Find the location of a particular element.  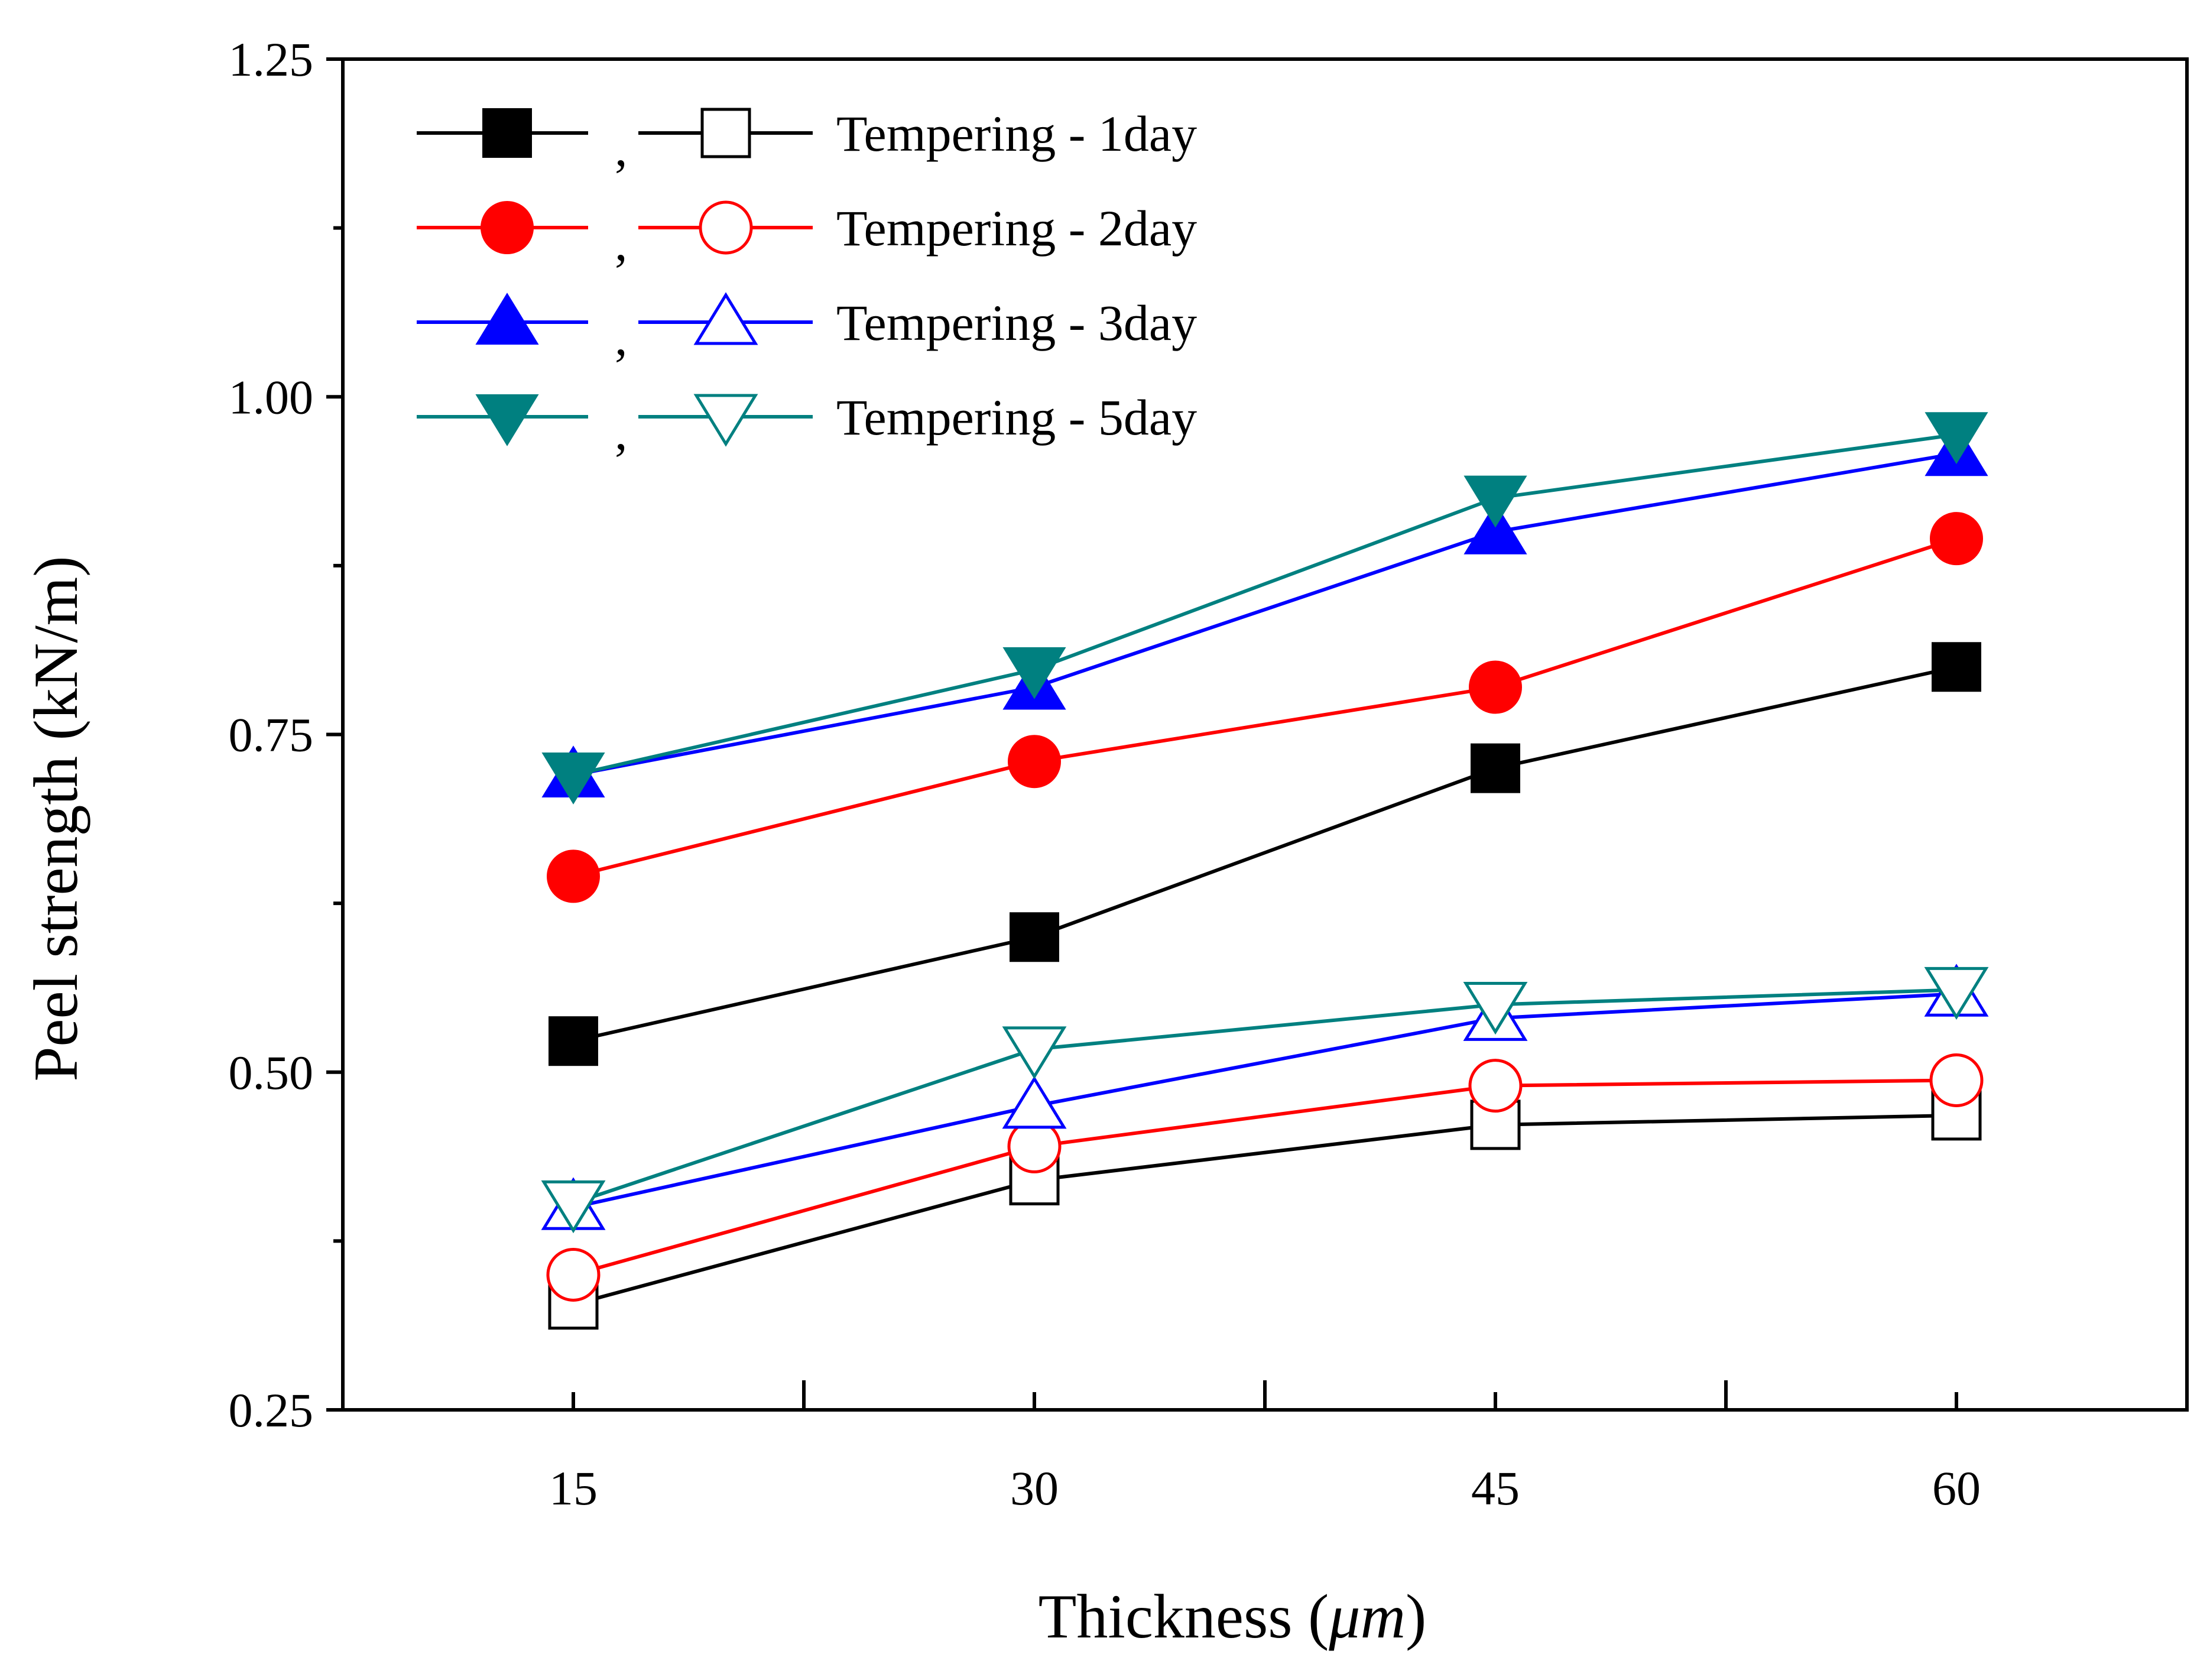

x-tick-label: 30 is located at coordinates (1034, 1488).